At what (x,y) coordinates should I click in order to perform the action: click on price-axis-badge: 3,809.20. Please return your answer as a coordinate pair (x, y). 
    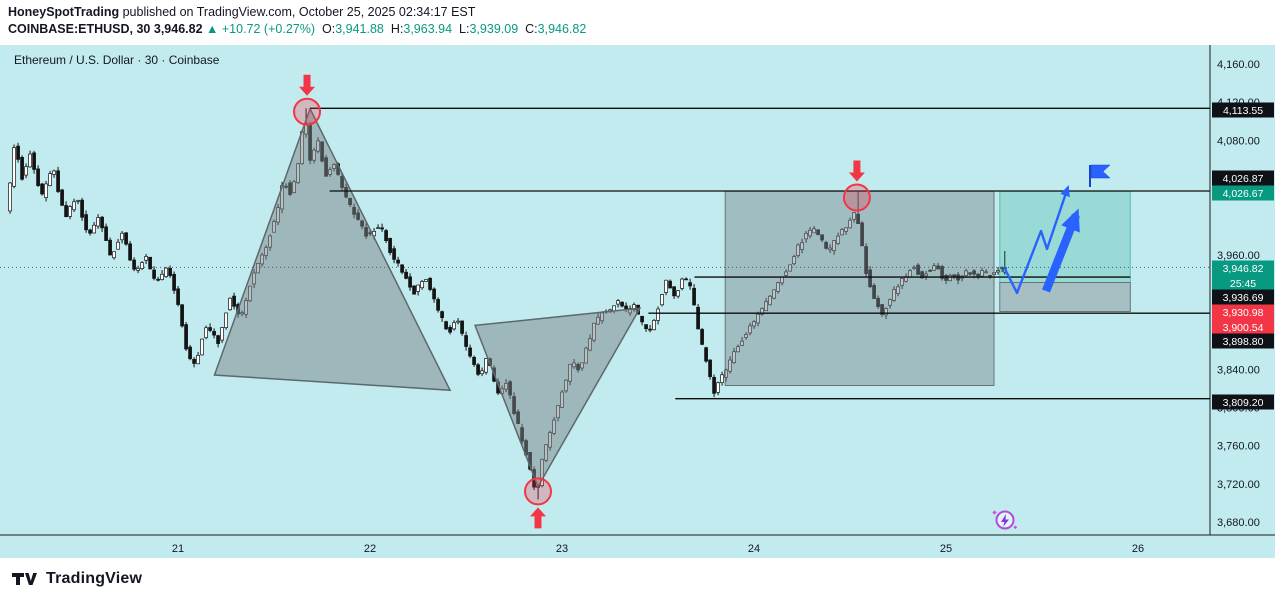
    Looking at the image, I should click on (1243, 402).